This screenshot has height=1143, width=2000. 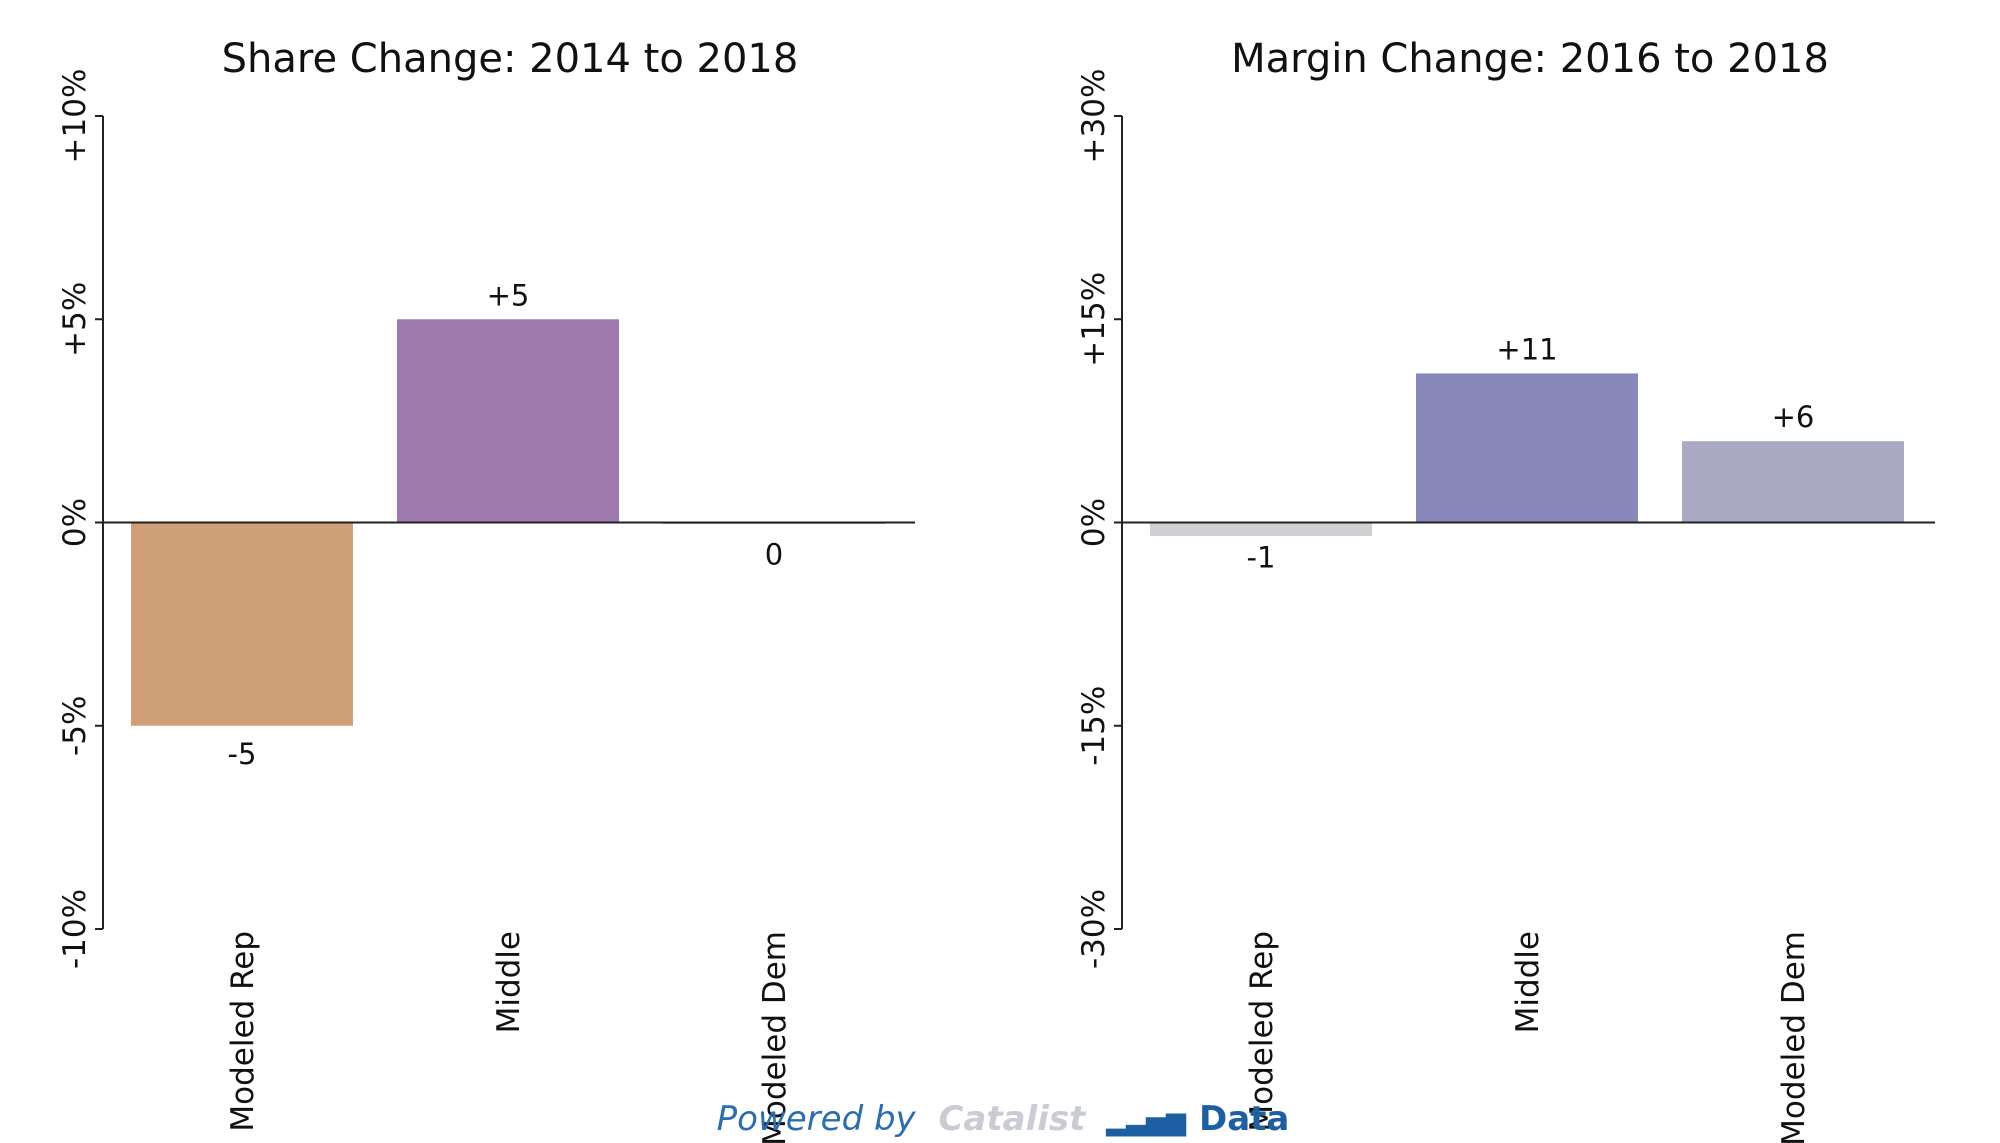 I want to click on y-tick-label: +30%, so click(x=1094, y=116).